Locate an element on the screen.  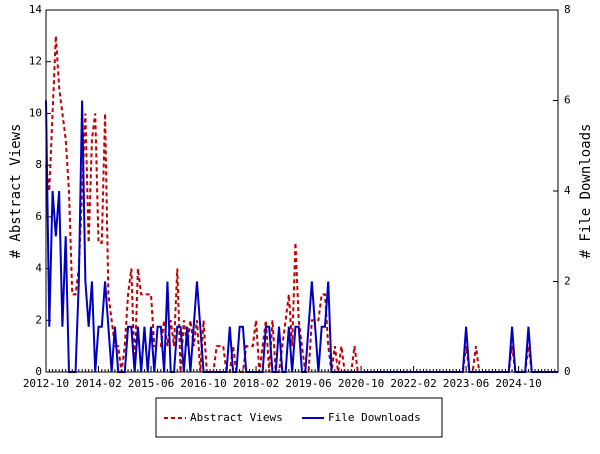
legend-label: Abstract Views is located at coordinates (236, 417).